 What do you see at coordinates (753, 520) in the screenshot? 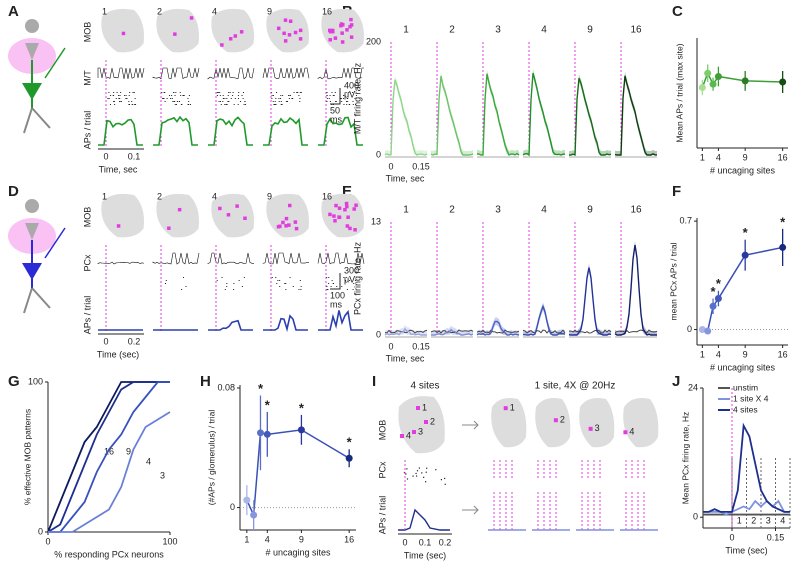
I see `annotation: 2` at bounding box center [753, 520].